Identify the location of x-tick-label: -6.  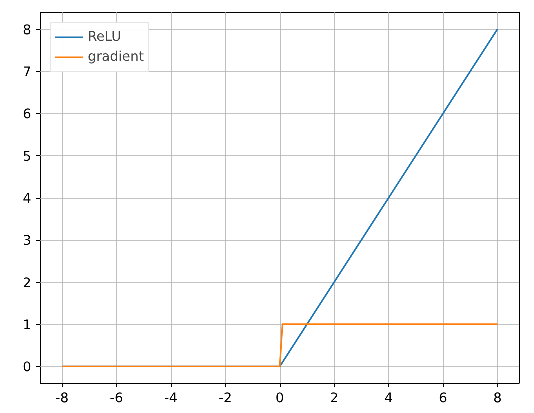
(117, 399).